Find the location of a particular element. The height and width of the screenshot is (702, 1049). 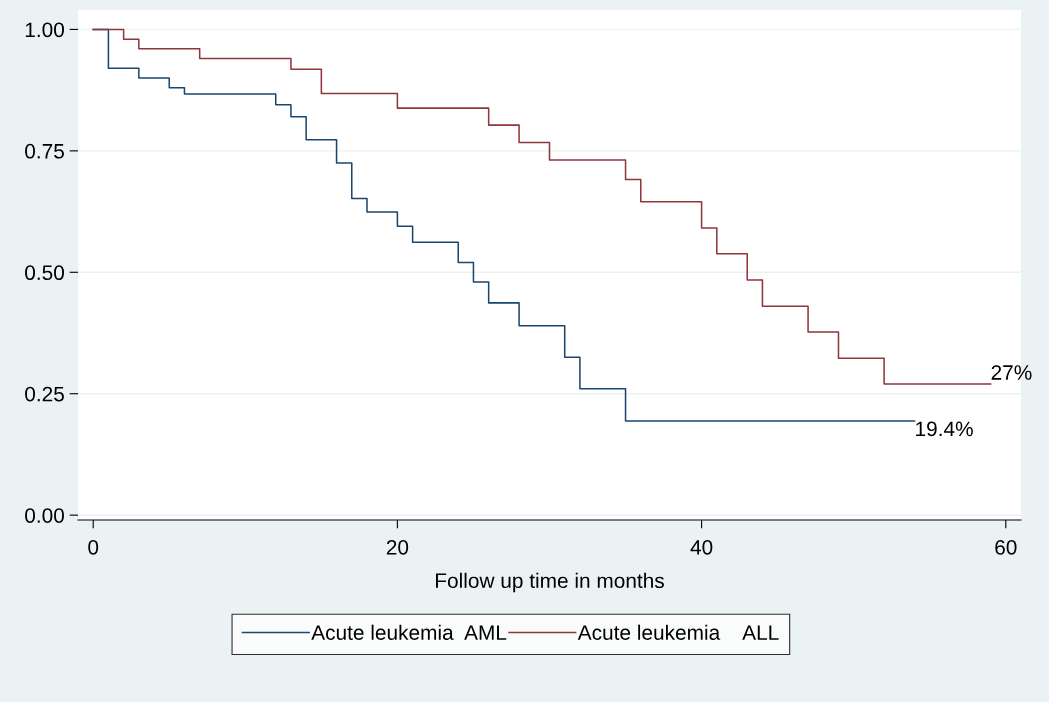

annotation: 19.4% is located at coordinates (944, 429).